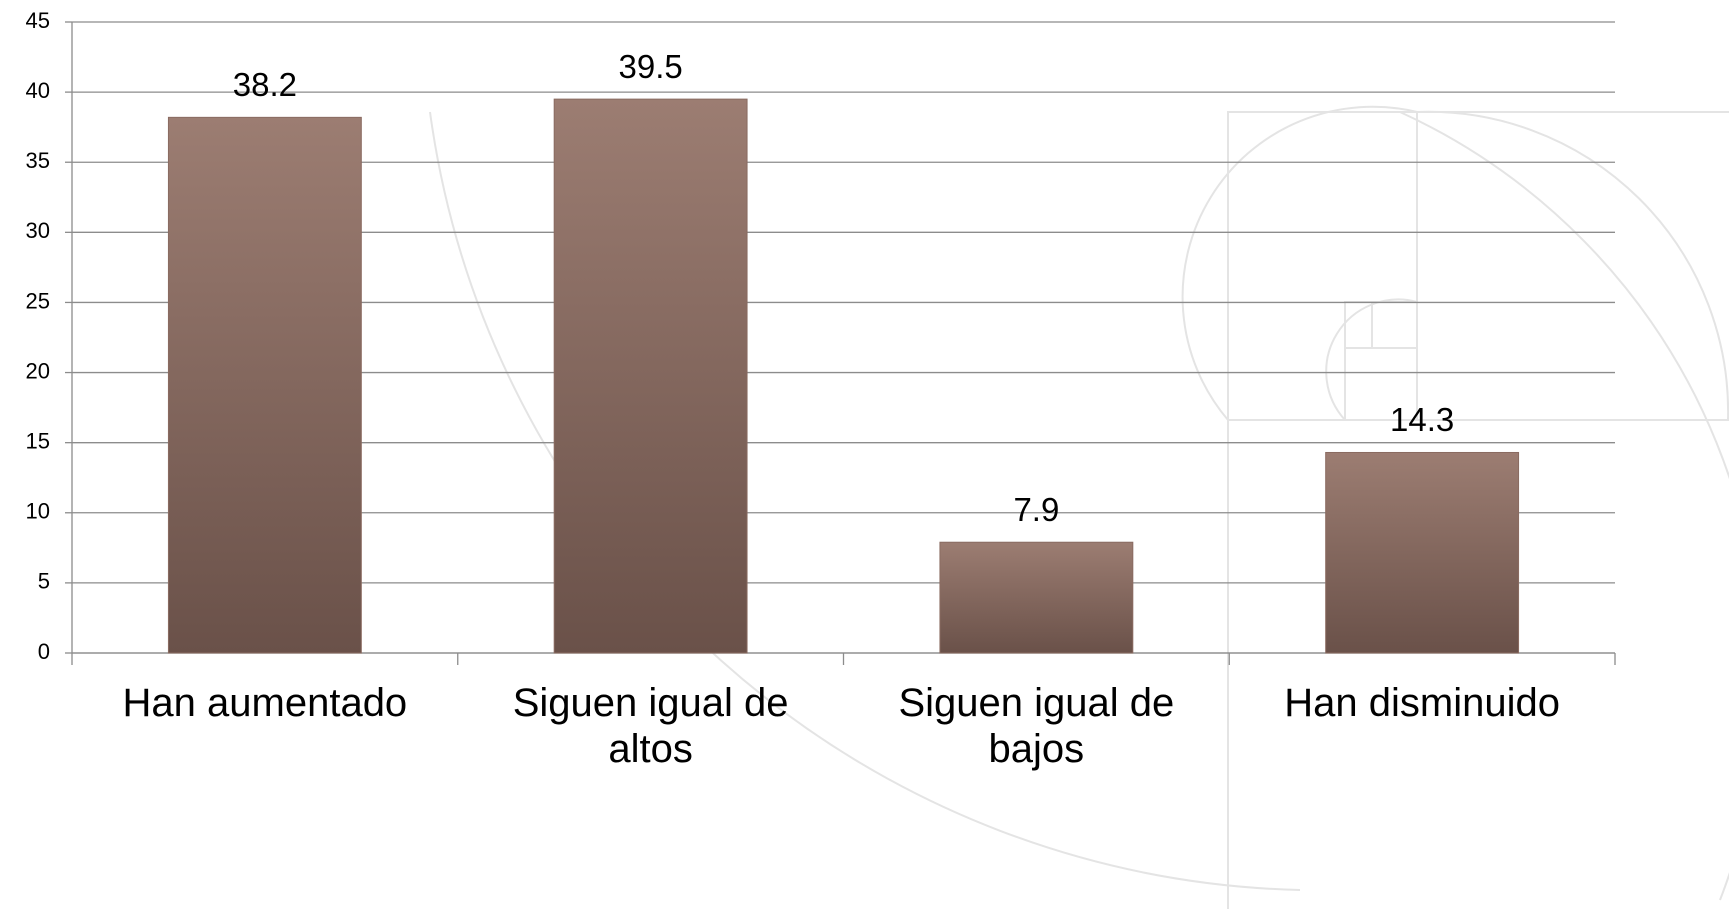  I want to click on y-tick-label: 25, so click(38, 300).